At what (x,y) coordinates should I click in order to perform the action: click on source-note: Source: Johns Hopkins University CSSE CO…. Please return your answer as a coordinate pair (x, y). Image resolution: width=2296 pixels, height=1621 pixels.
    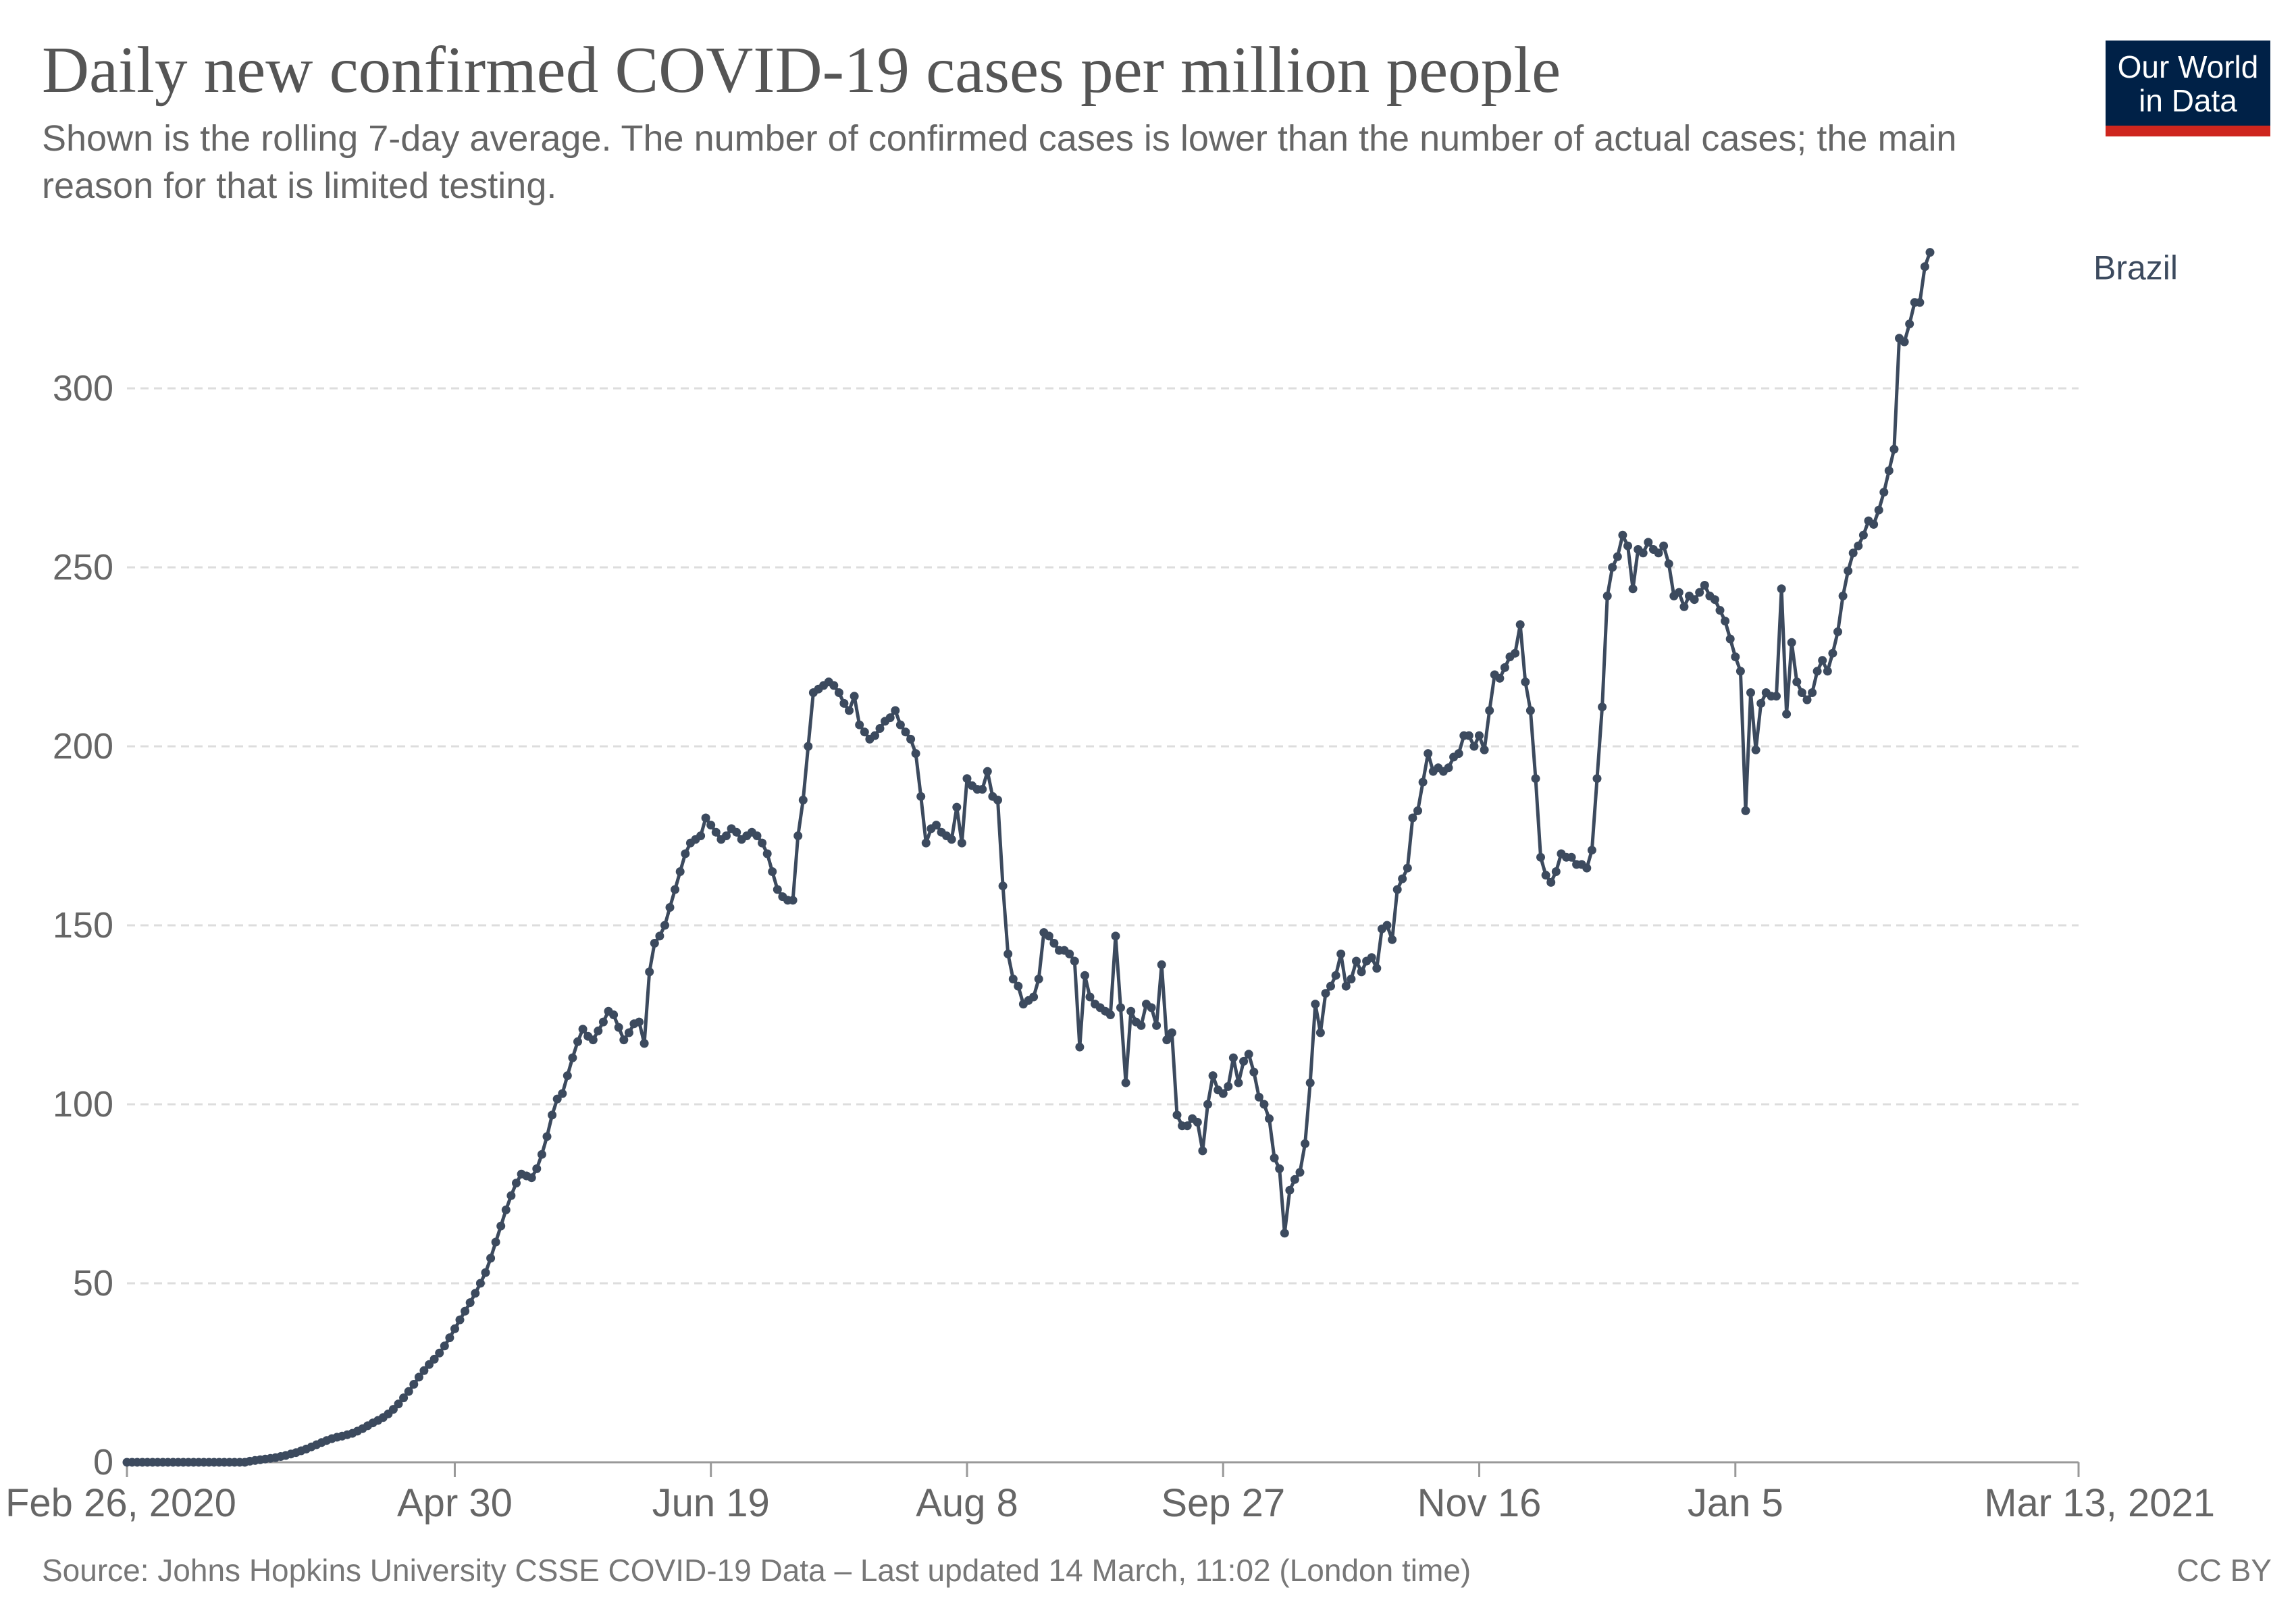
    Looking at the image, I should click on (757, 1570).